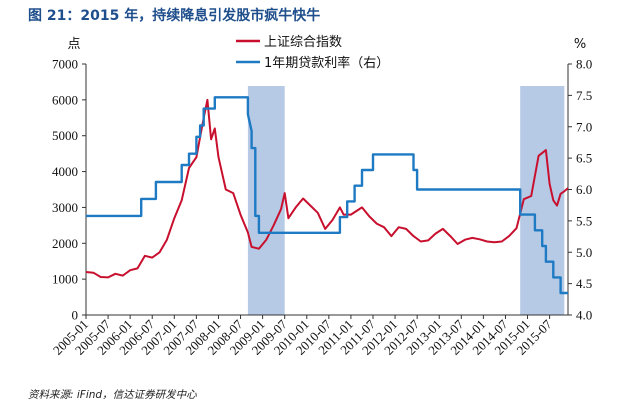  Describe the element at coordinates (312, 53) in the screenshot. I see `legend: 上证综合指数 1年期贷款利率（右）` at that location.